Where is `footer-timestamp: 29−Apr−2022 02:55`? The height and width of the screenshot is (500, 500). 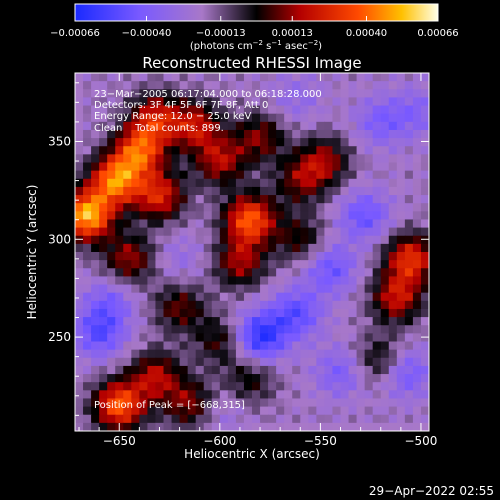
footer-timestamp: 29−Apr−2022 02:55 is located at coordinates (431, 491).